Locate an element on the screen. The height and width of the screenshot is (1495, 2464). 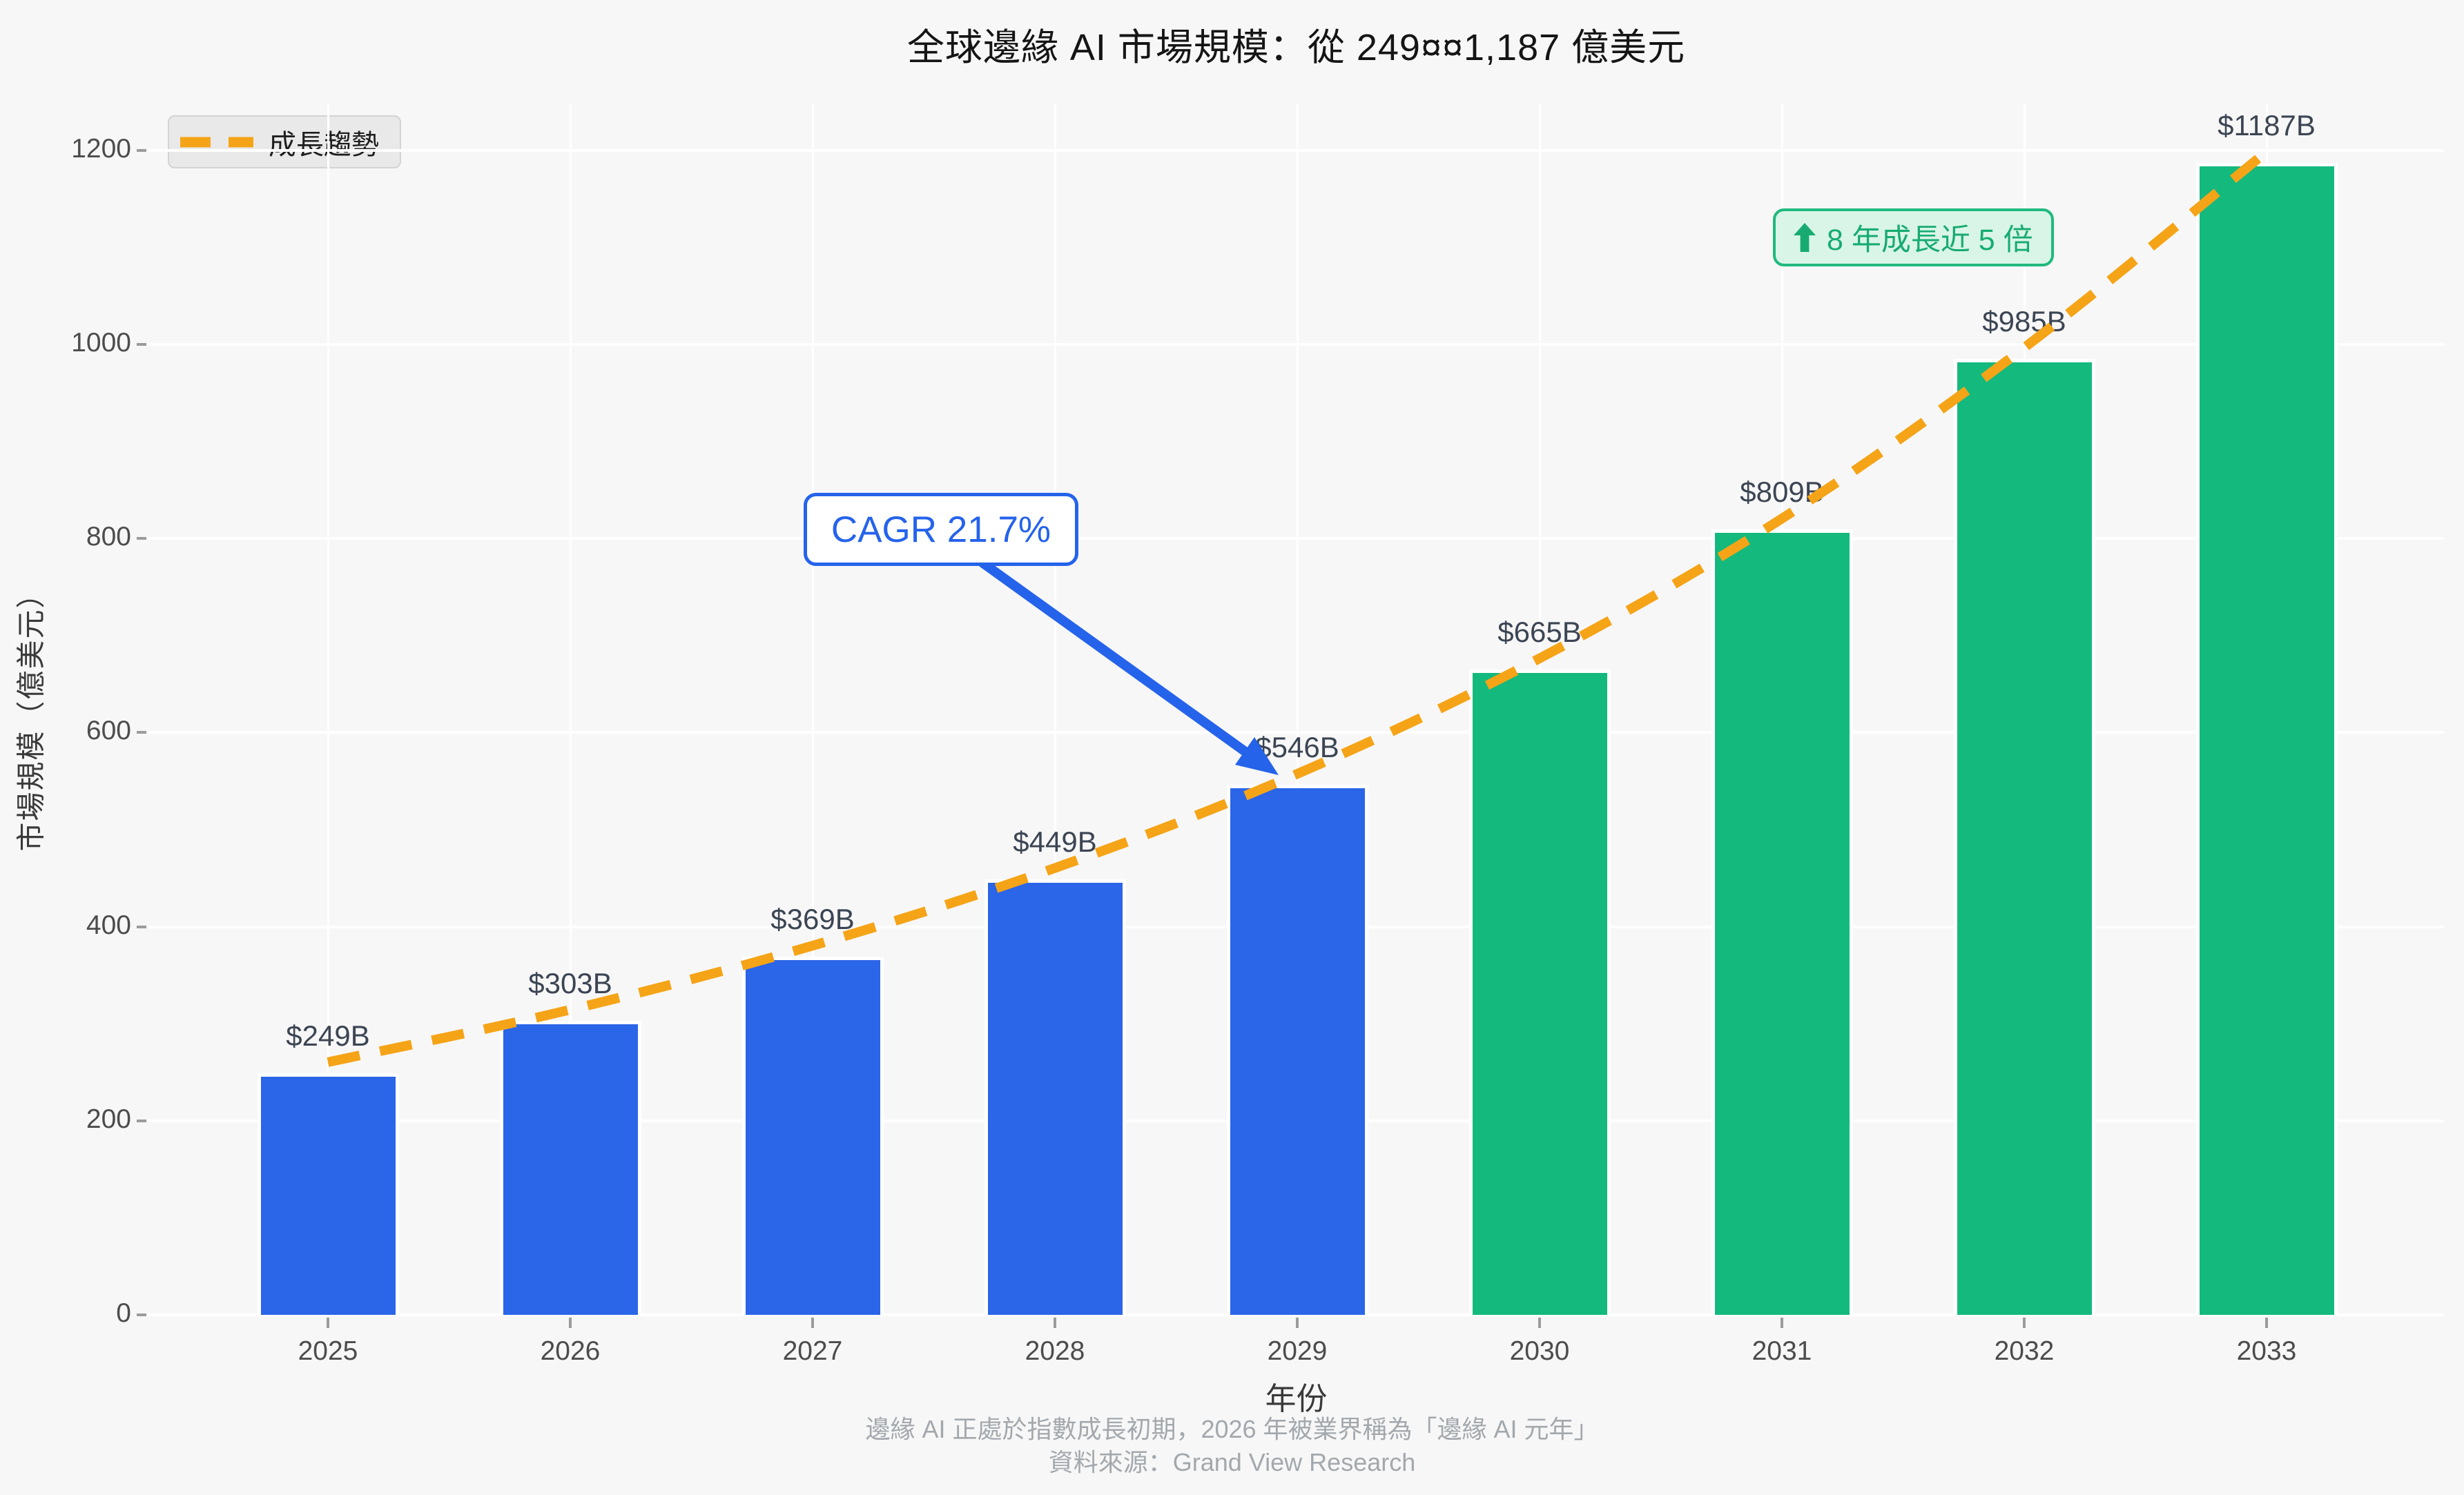
y-tick-label: 200 is located at coordinates (108, 1119).